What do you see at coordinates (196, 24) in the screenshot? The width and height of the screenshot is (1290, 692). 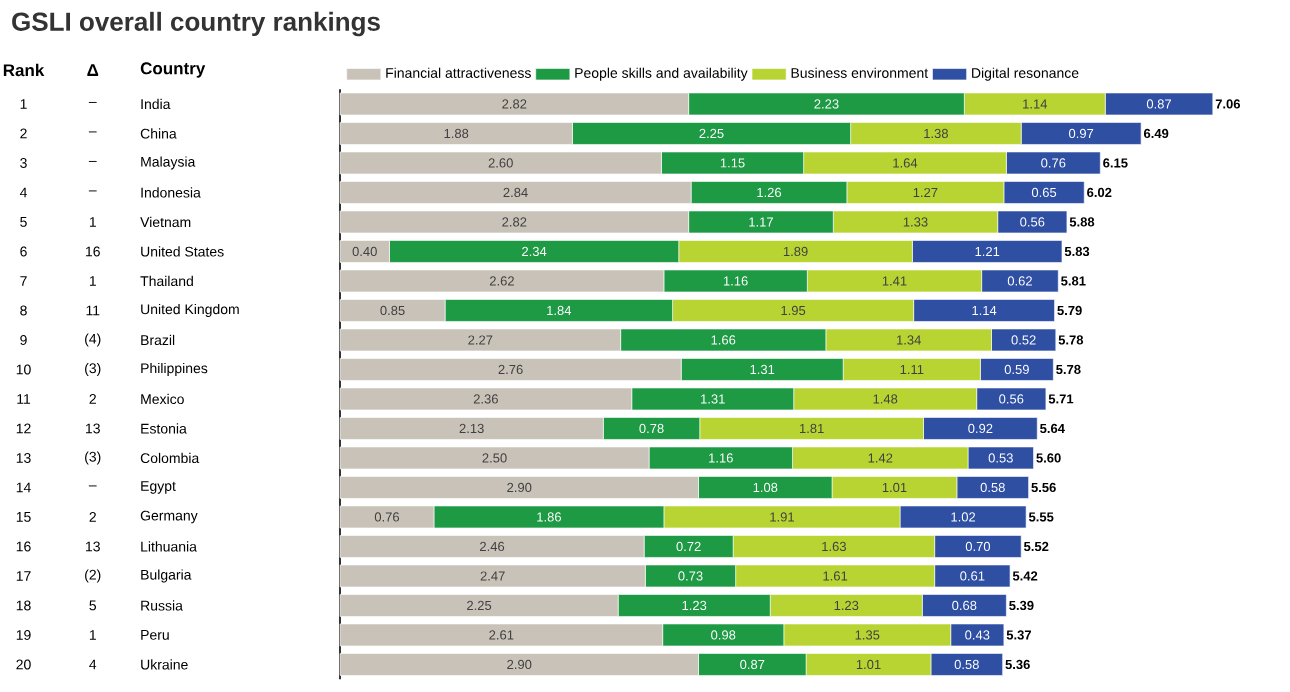 I see `chart-title: GSLI overall country rankings` at bounding box center [196, 24].